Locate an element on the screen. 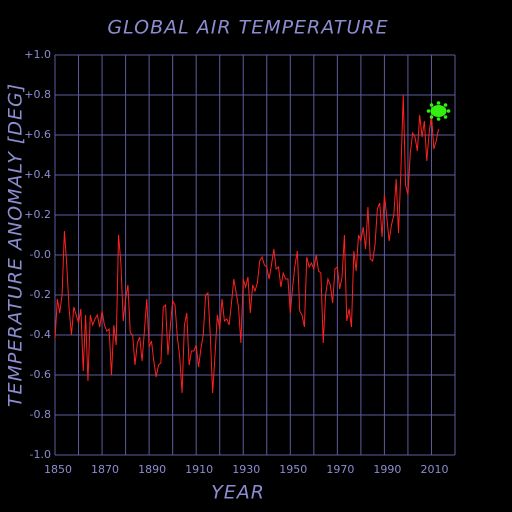 The image size is (512, 512). x-tick-label: 1930 is located at coordinates (246, 469).